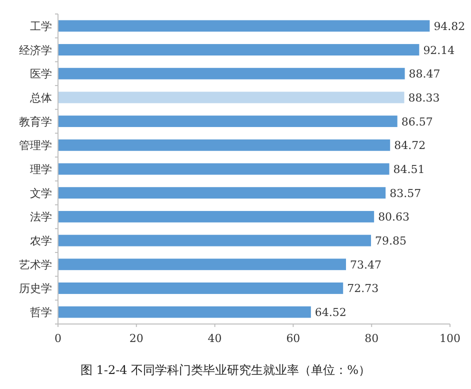 Image resolution: width=471 pixels, height=389 pixels. I want to click on data-label: 88.33, so click(424, 97).